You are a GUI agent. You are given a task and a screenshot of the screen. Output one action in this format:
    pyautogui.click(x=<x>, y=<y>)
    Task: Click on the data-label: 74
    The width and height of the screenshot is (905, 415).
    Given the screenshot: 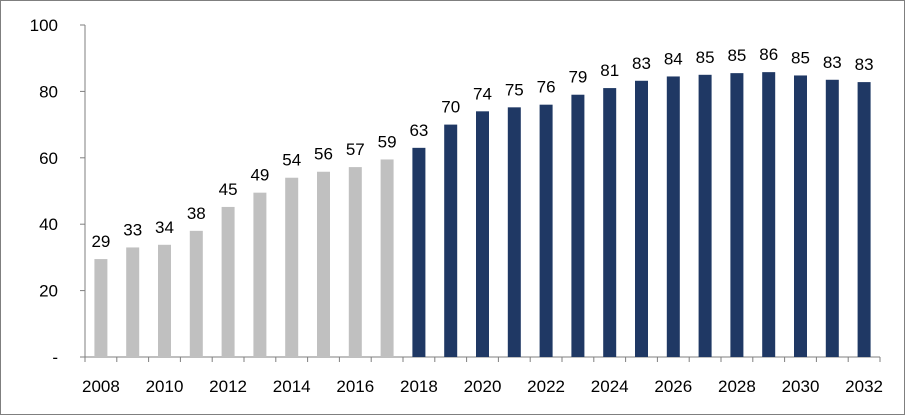 What is the action you would take?
    pyautogui.click(x=482, y=93)
    